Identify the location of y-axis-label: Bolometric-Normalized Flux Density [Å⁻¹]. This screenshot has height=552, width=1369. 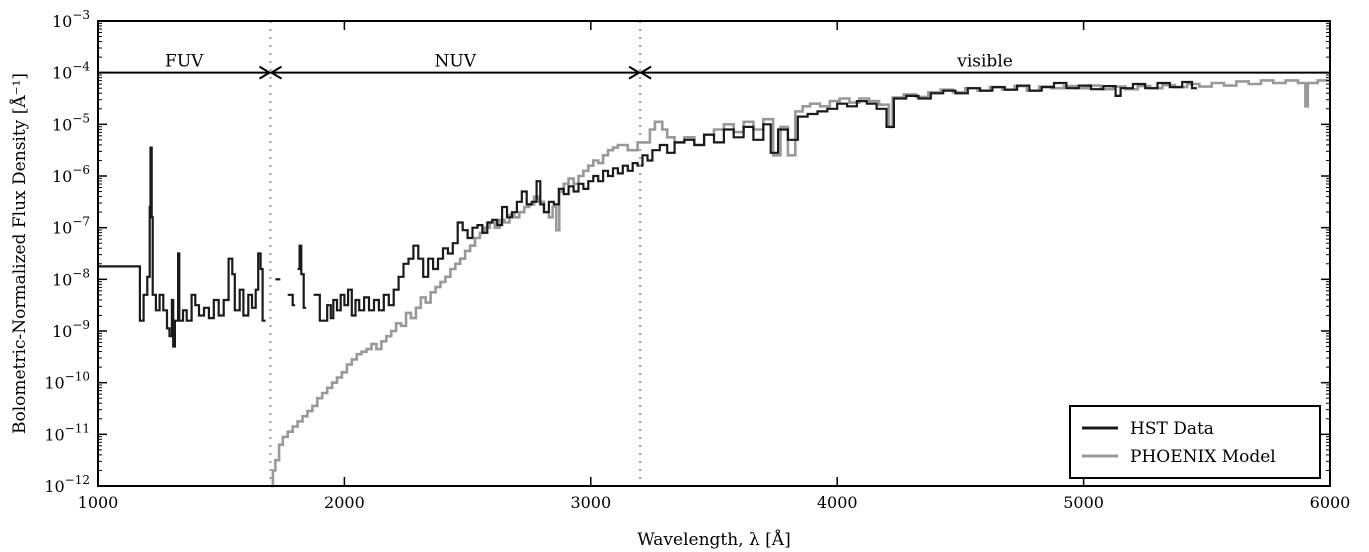
(19, 253).